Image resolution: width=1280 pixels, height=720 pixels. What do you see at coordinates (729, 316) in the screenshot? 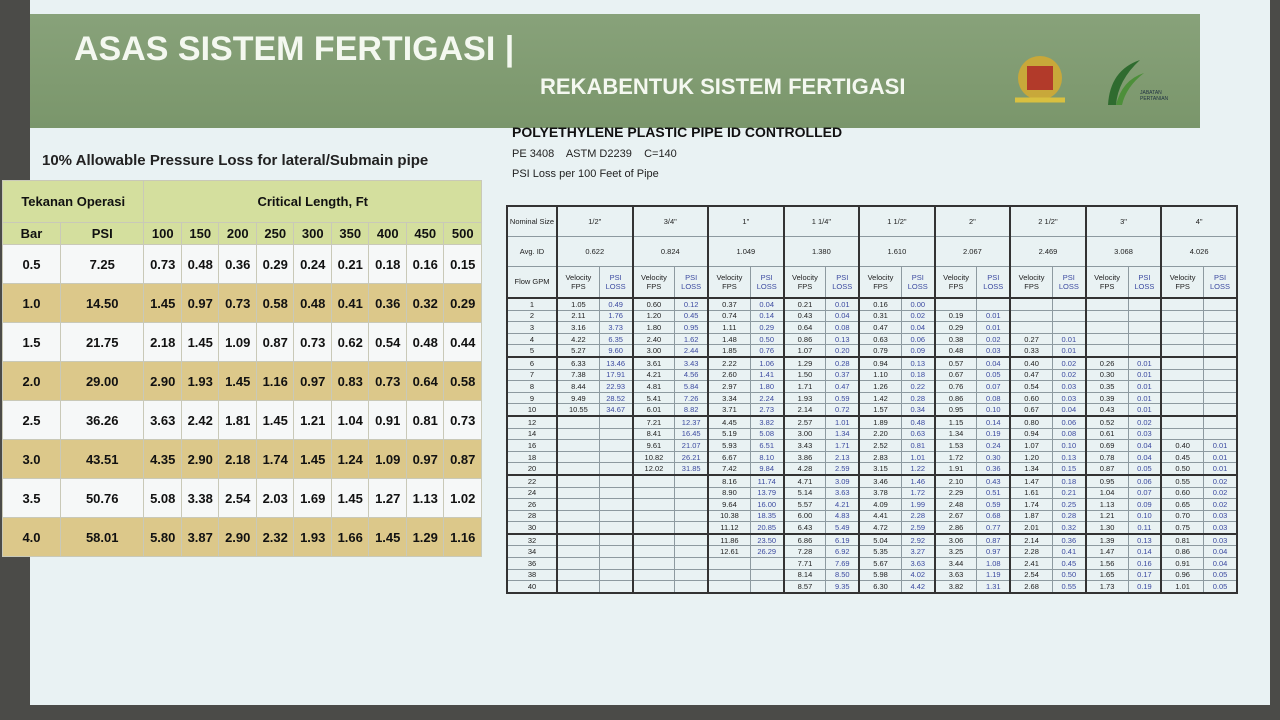
I see `cell: 0.74` at bounding box center [729, 316].